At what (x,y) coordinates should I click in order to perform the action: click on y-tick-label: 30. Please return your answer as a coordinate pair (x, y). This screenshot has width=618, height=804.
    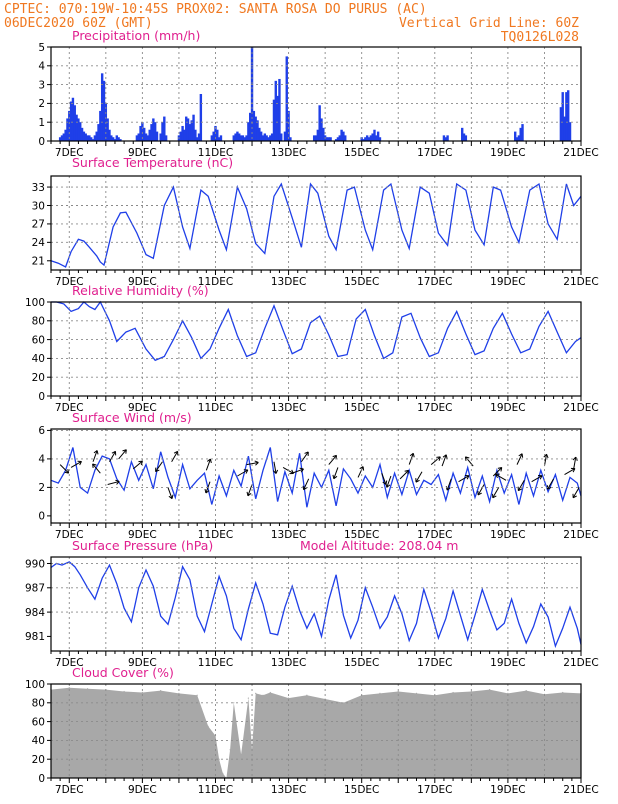
    Looking at the image, I should click on (38, 206).